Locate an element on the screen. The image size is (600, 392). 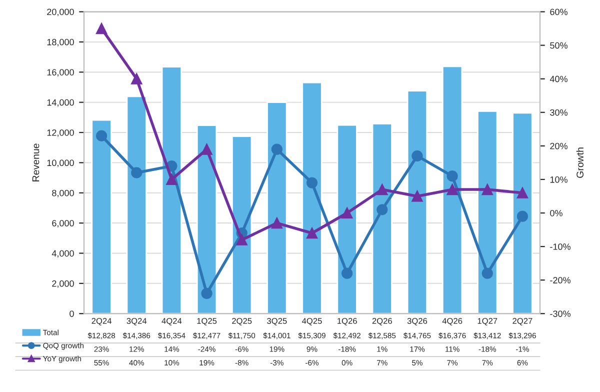
y2-tick-label: 10% is located at coordinates (559, 179).